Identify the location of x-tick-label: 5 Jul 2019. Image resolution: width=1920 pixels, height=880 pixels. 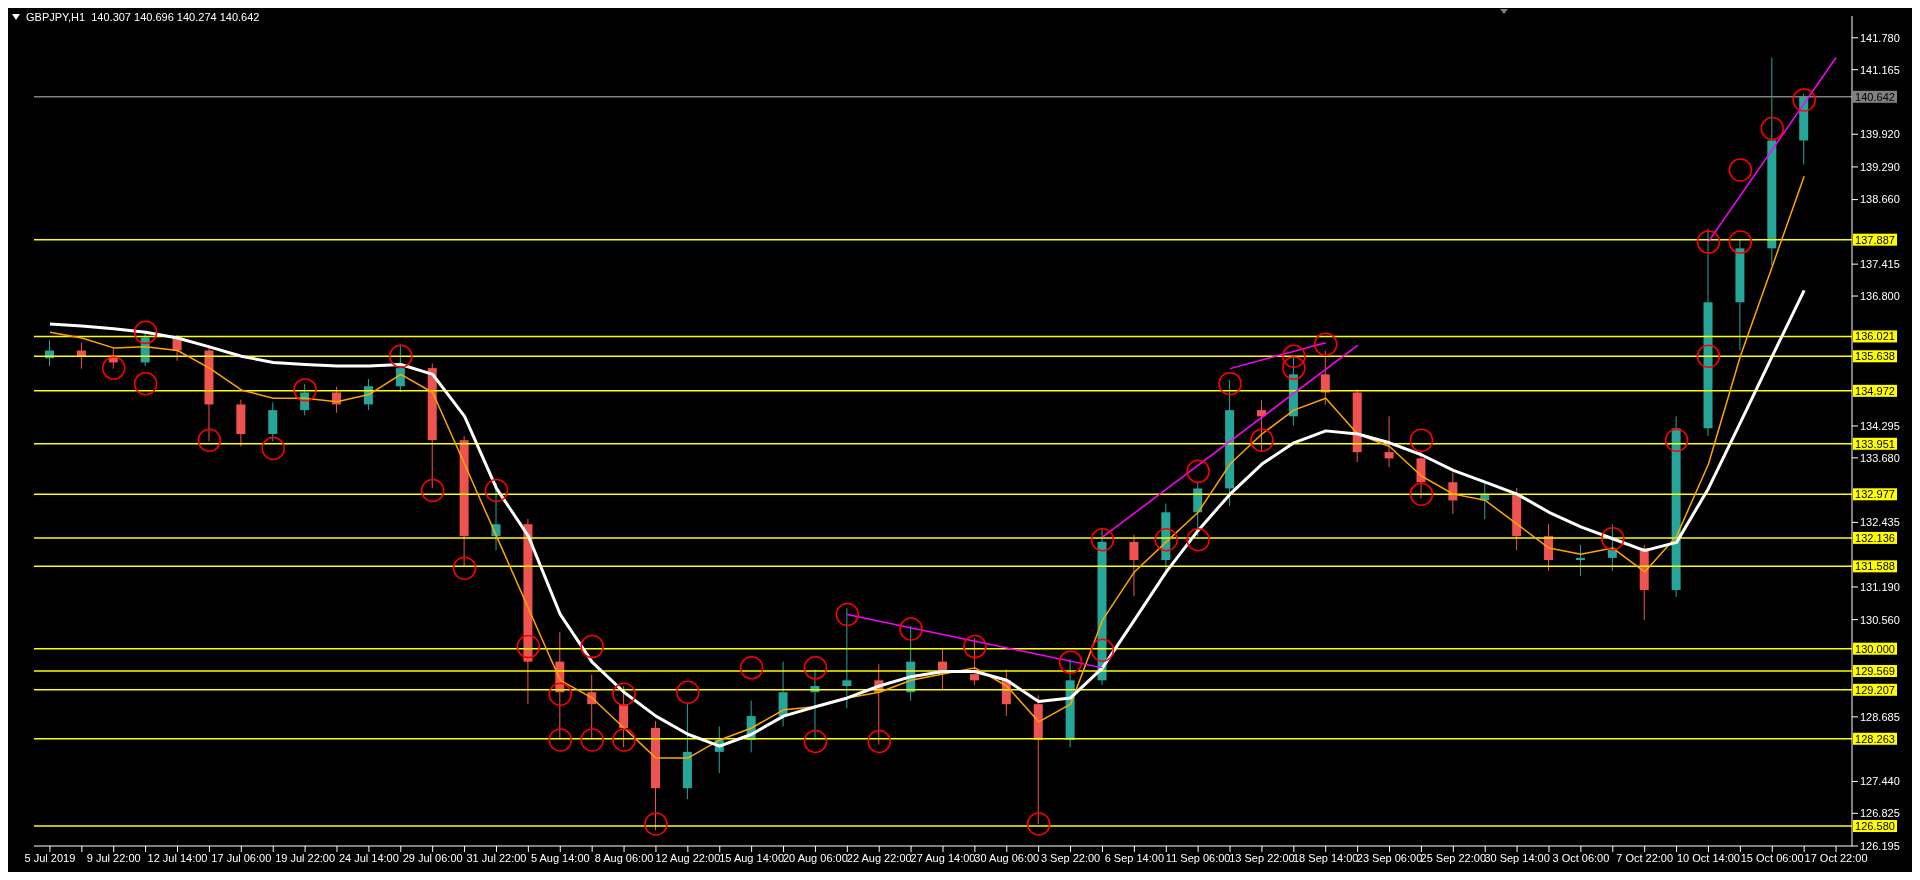
(50, 857).